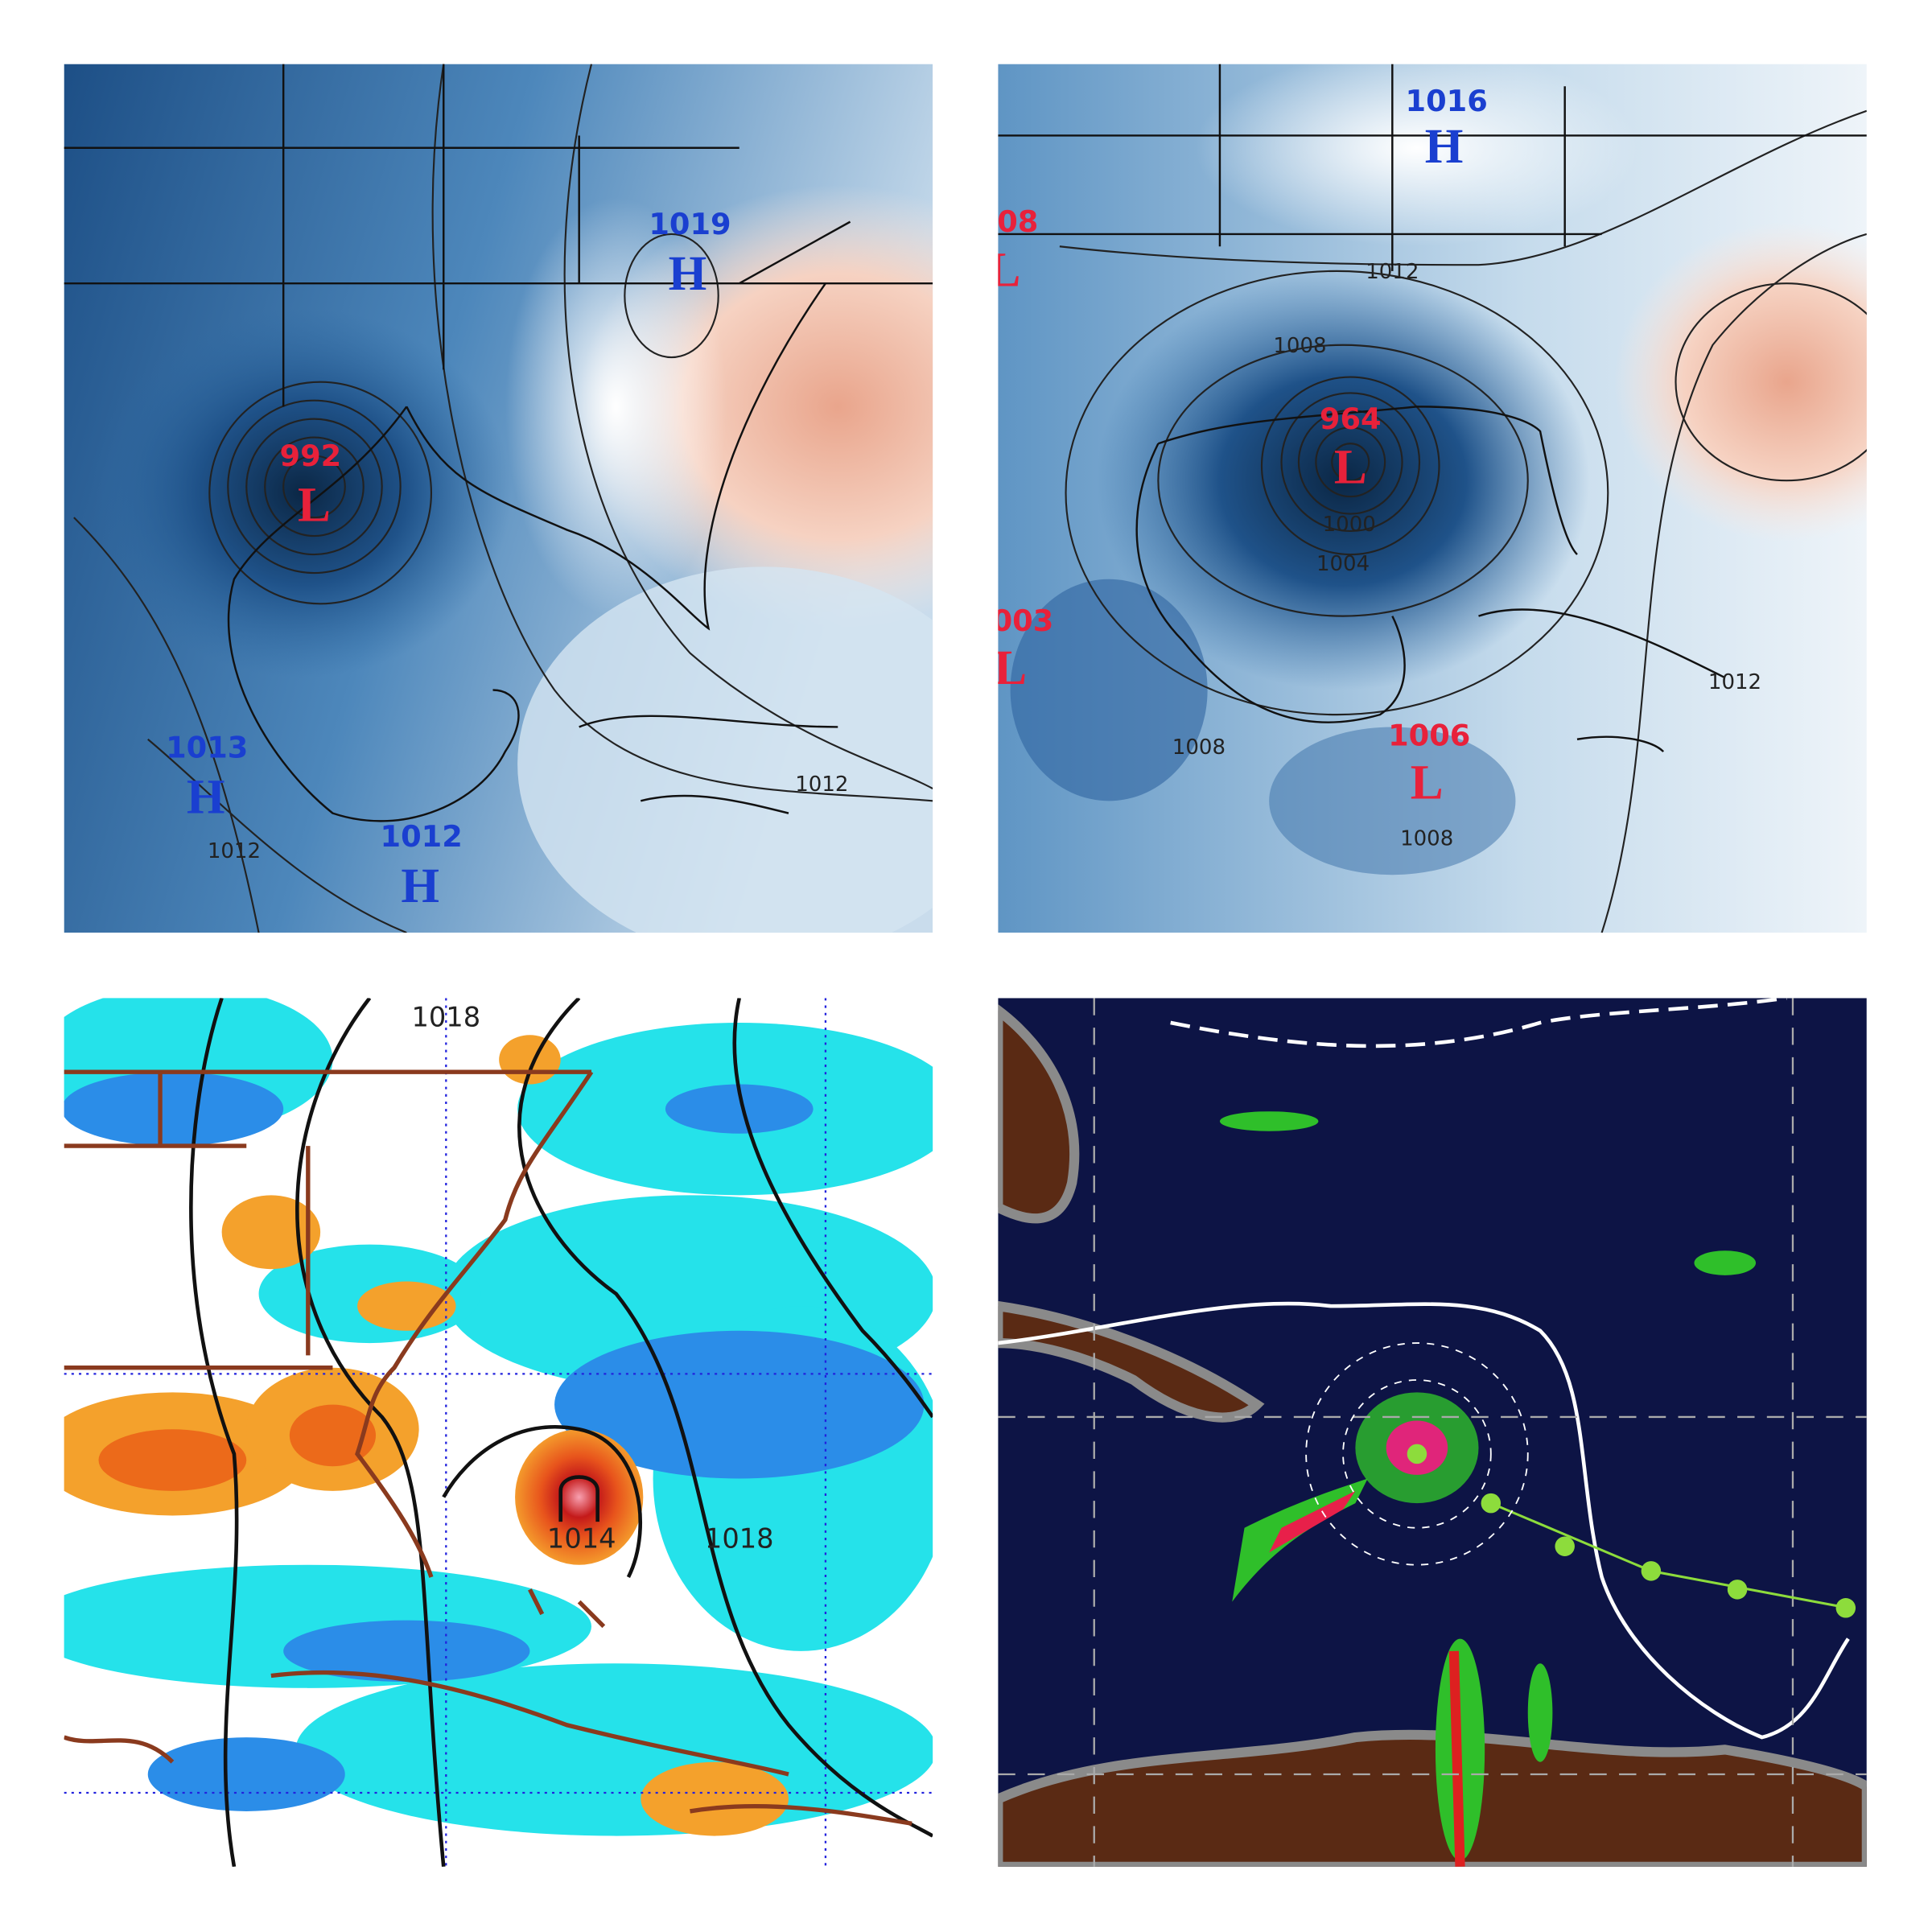 The image size is (1932, 1932). Describe the element at coordinates (739, 1538) in the screenshot. I see `isobar-label: 1018` at that location.